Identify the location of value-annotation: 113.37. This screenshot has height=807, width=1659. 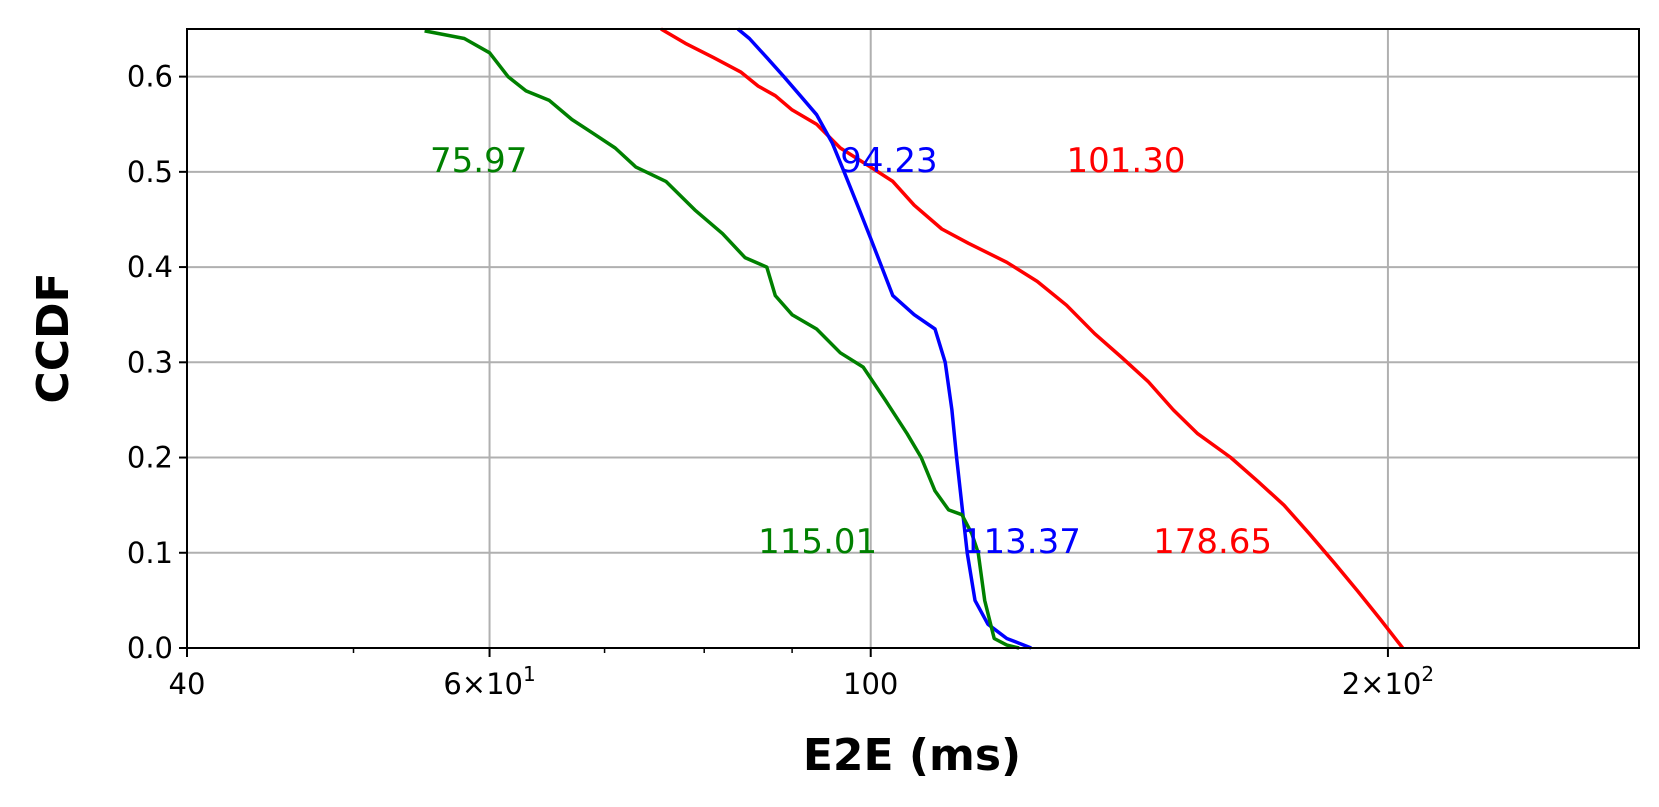
(1021, 542).